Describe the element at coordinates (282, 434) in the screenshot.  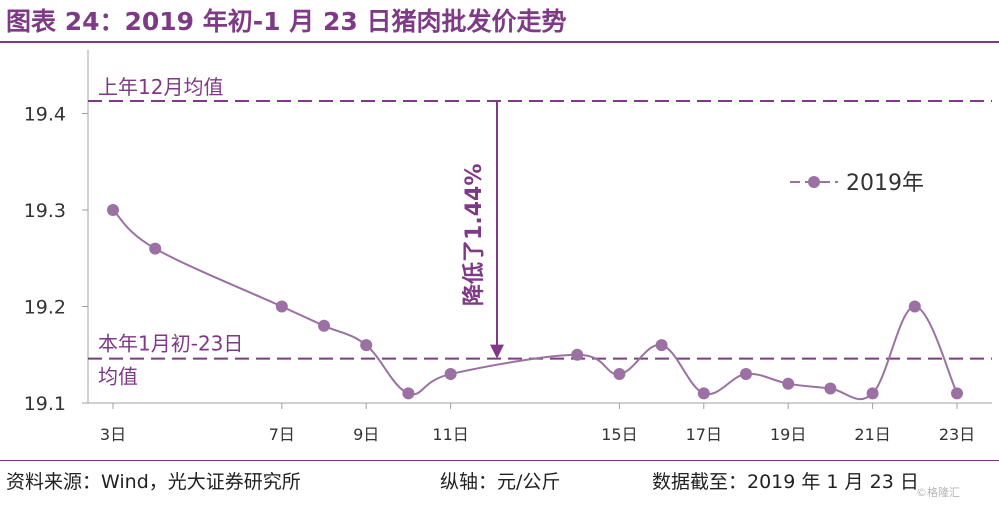
I see `x-tick-label: 7日` at that location.